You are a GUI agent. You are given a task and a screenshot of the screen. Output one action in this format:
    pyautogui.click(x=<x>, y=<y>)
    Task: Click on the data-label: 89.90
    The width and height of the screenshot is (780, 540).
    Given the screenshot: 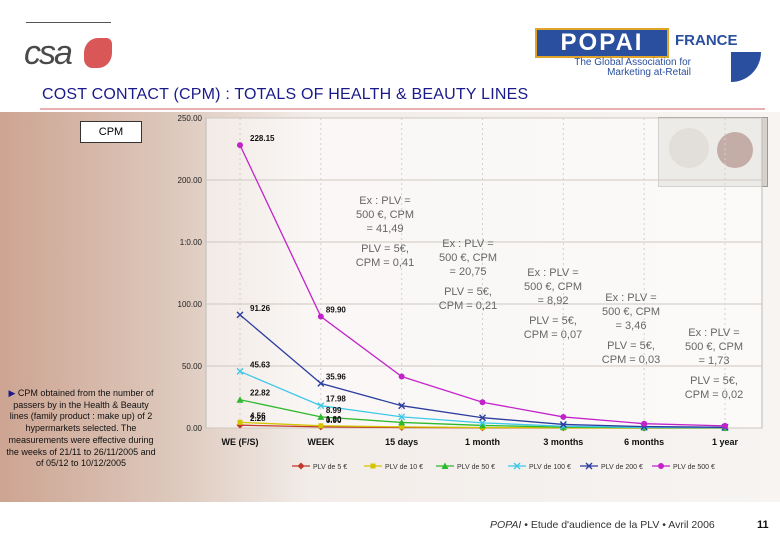 What is the action you would take?
    pyautogui.click(x=336, y=310)
    